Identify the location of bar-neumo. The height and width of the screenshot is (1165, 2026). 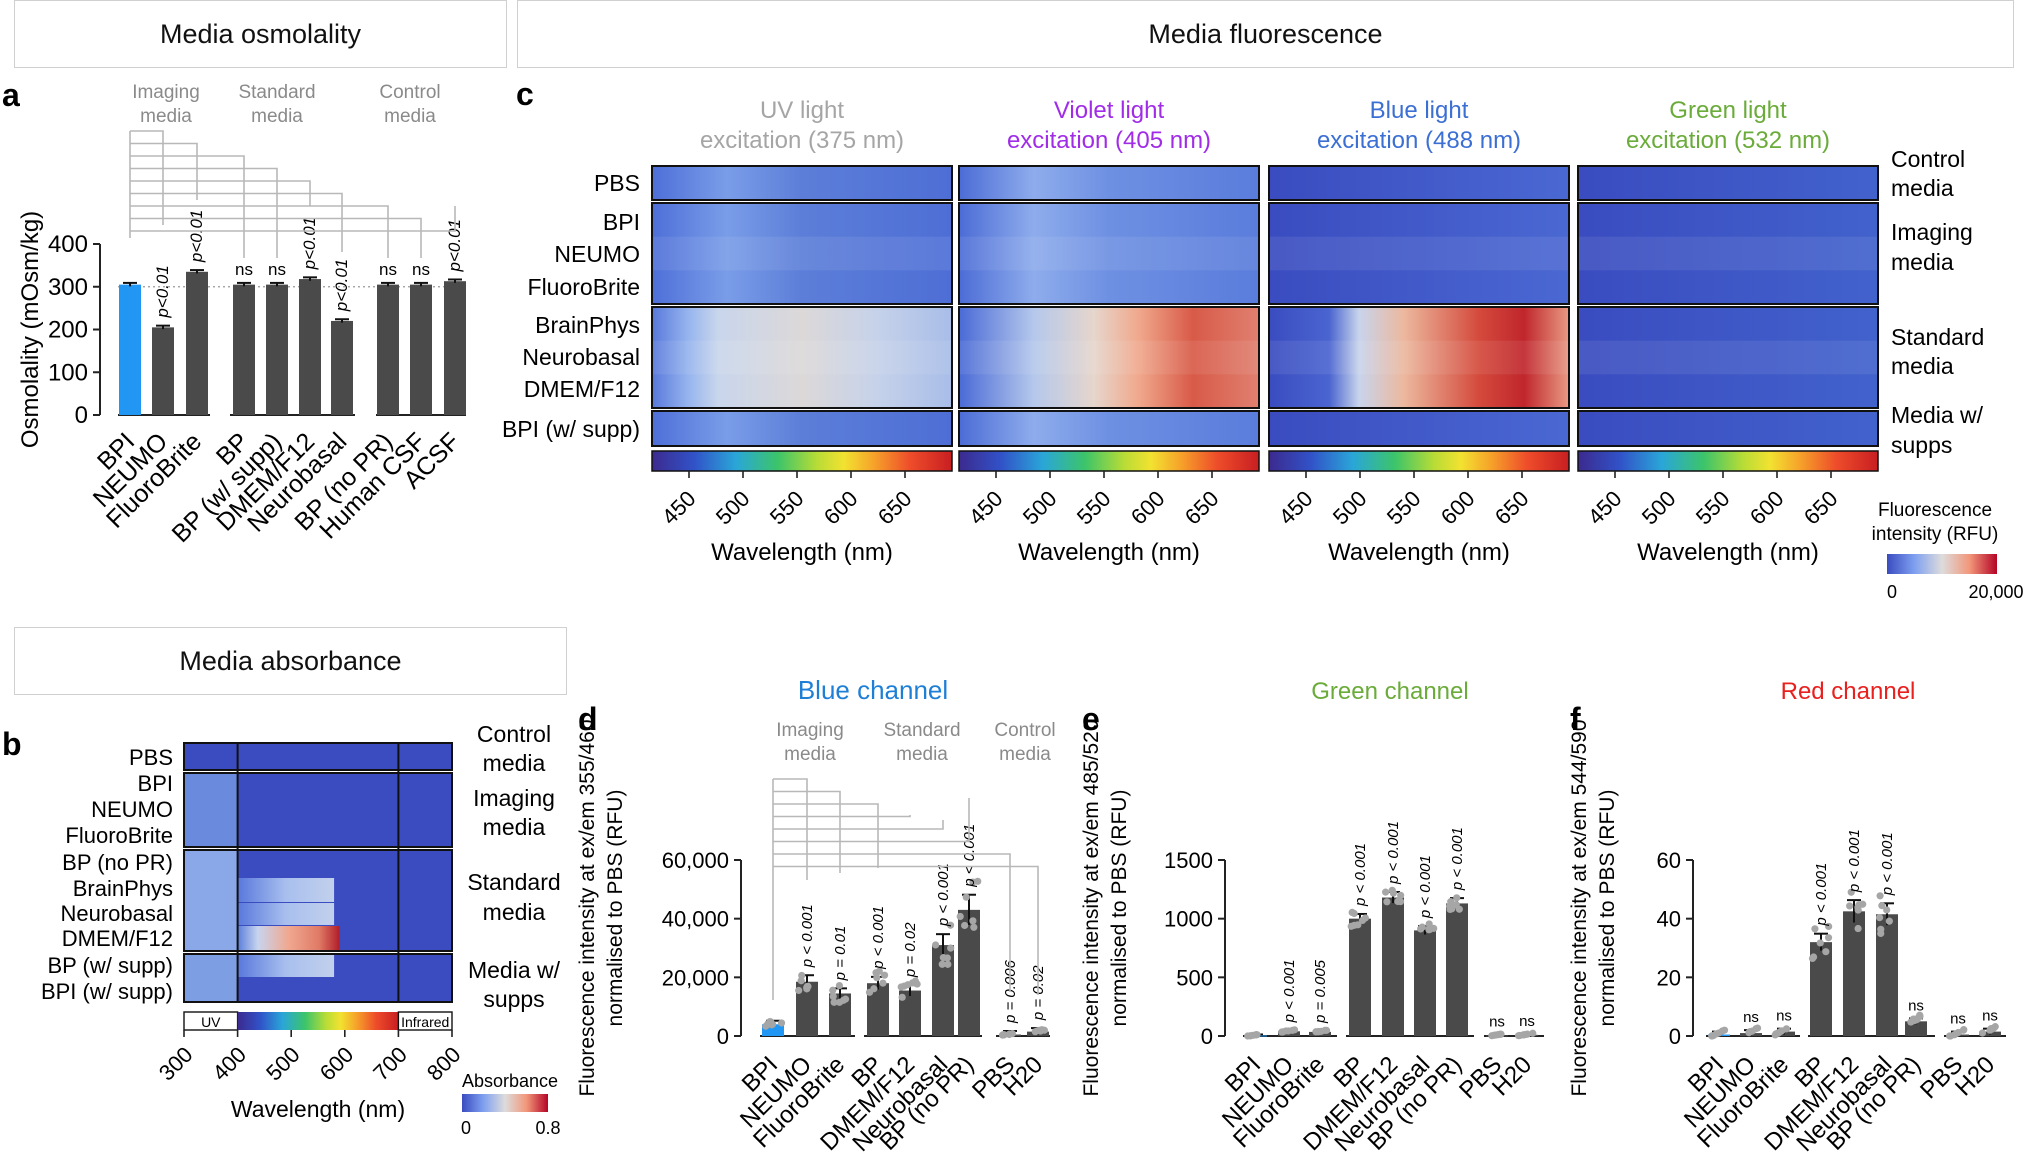
(807, 1008).